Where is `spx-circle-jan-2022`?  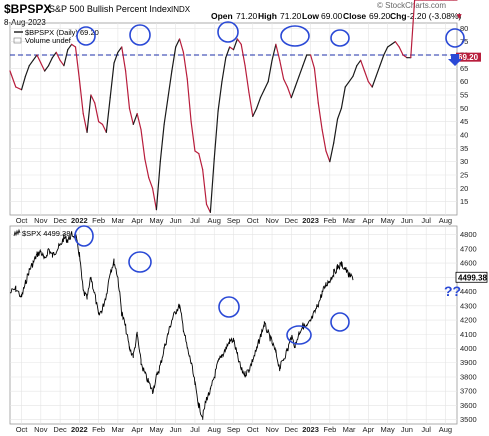 spx-circle-jan-2022 is located at coordinates (84, 236).